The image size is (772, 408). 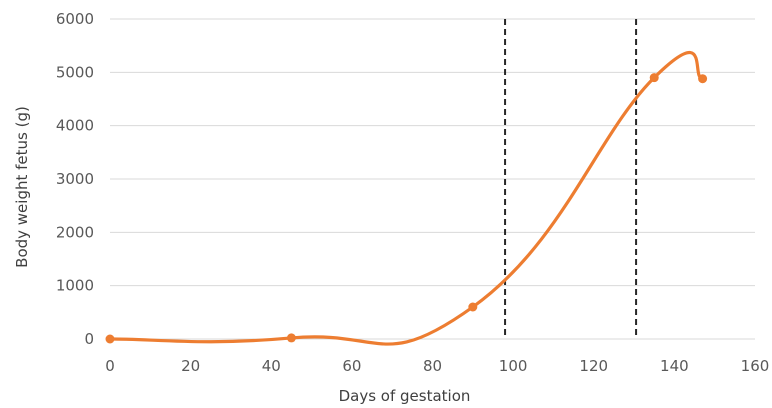 What do you see at coordinates (75, 126) in the screenshot?
I see `y-tick-label: 4000` at bounding box center [75, 126].